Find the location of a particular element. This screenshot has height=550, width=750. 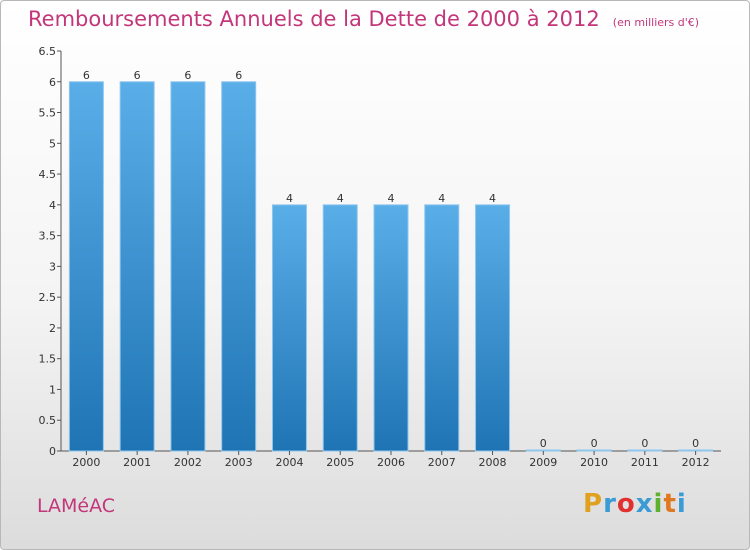

y-tick-label: 0.5 is located at coordinates (48, 420).